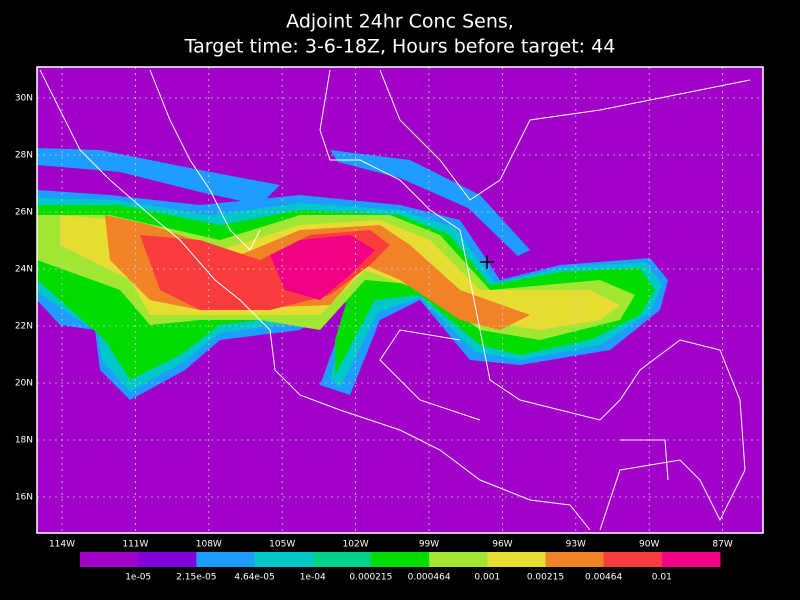  Describe the element at coordinates (24, 441) in the screenshot. I see `lat-label: 18N` at that location.